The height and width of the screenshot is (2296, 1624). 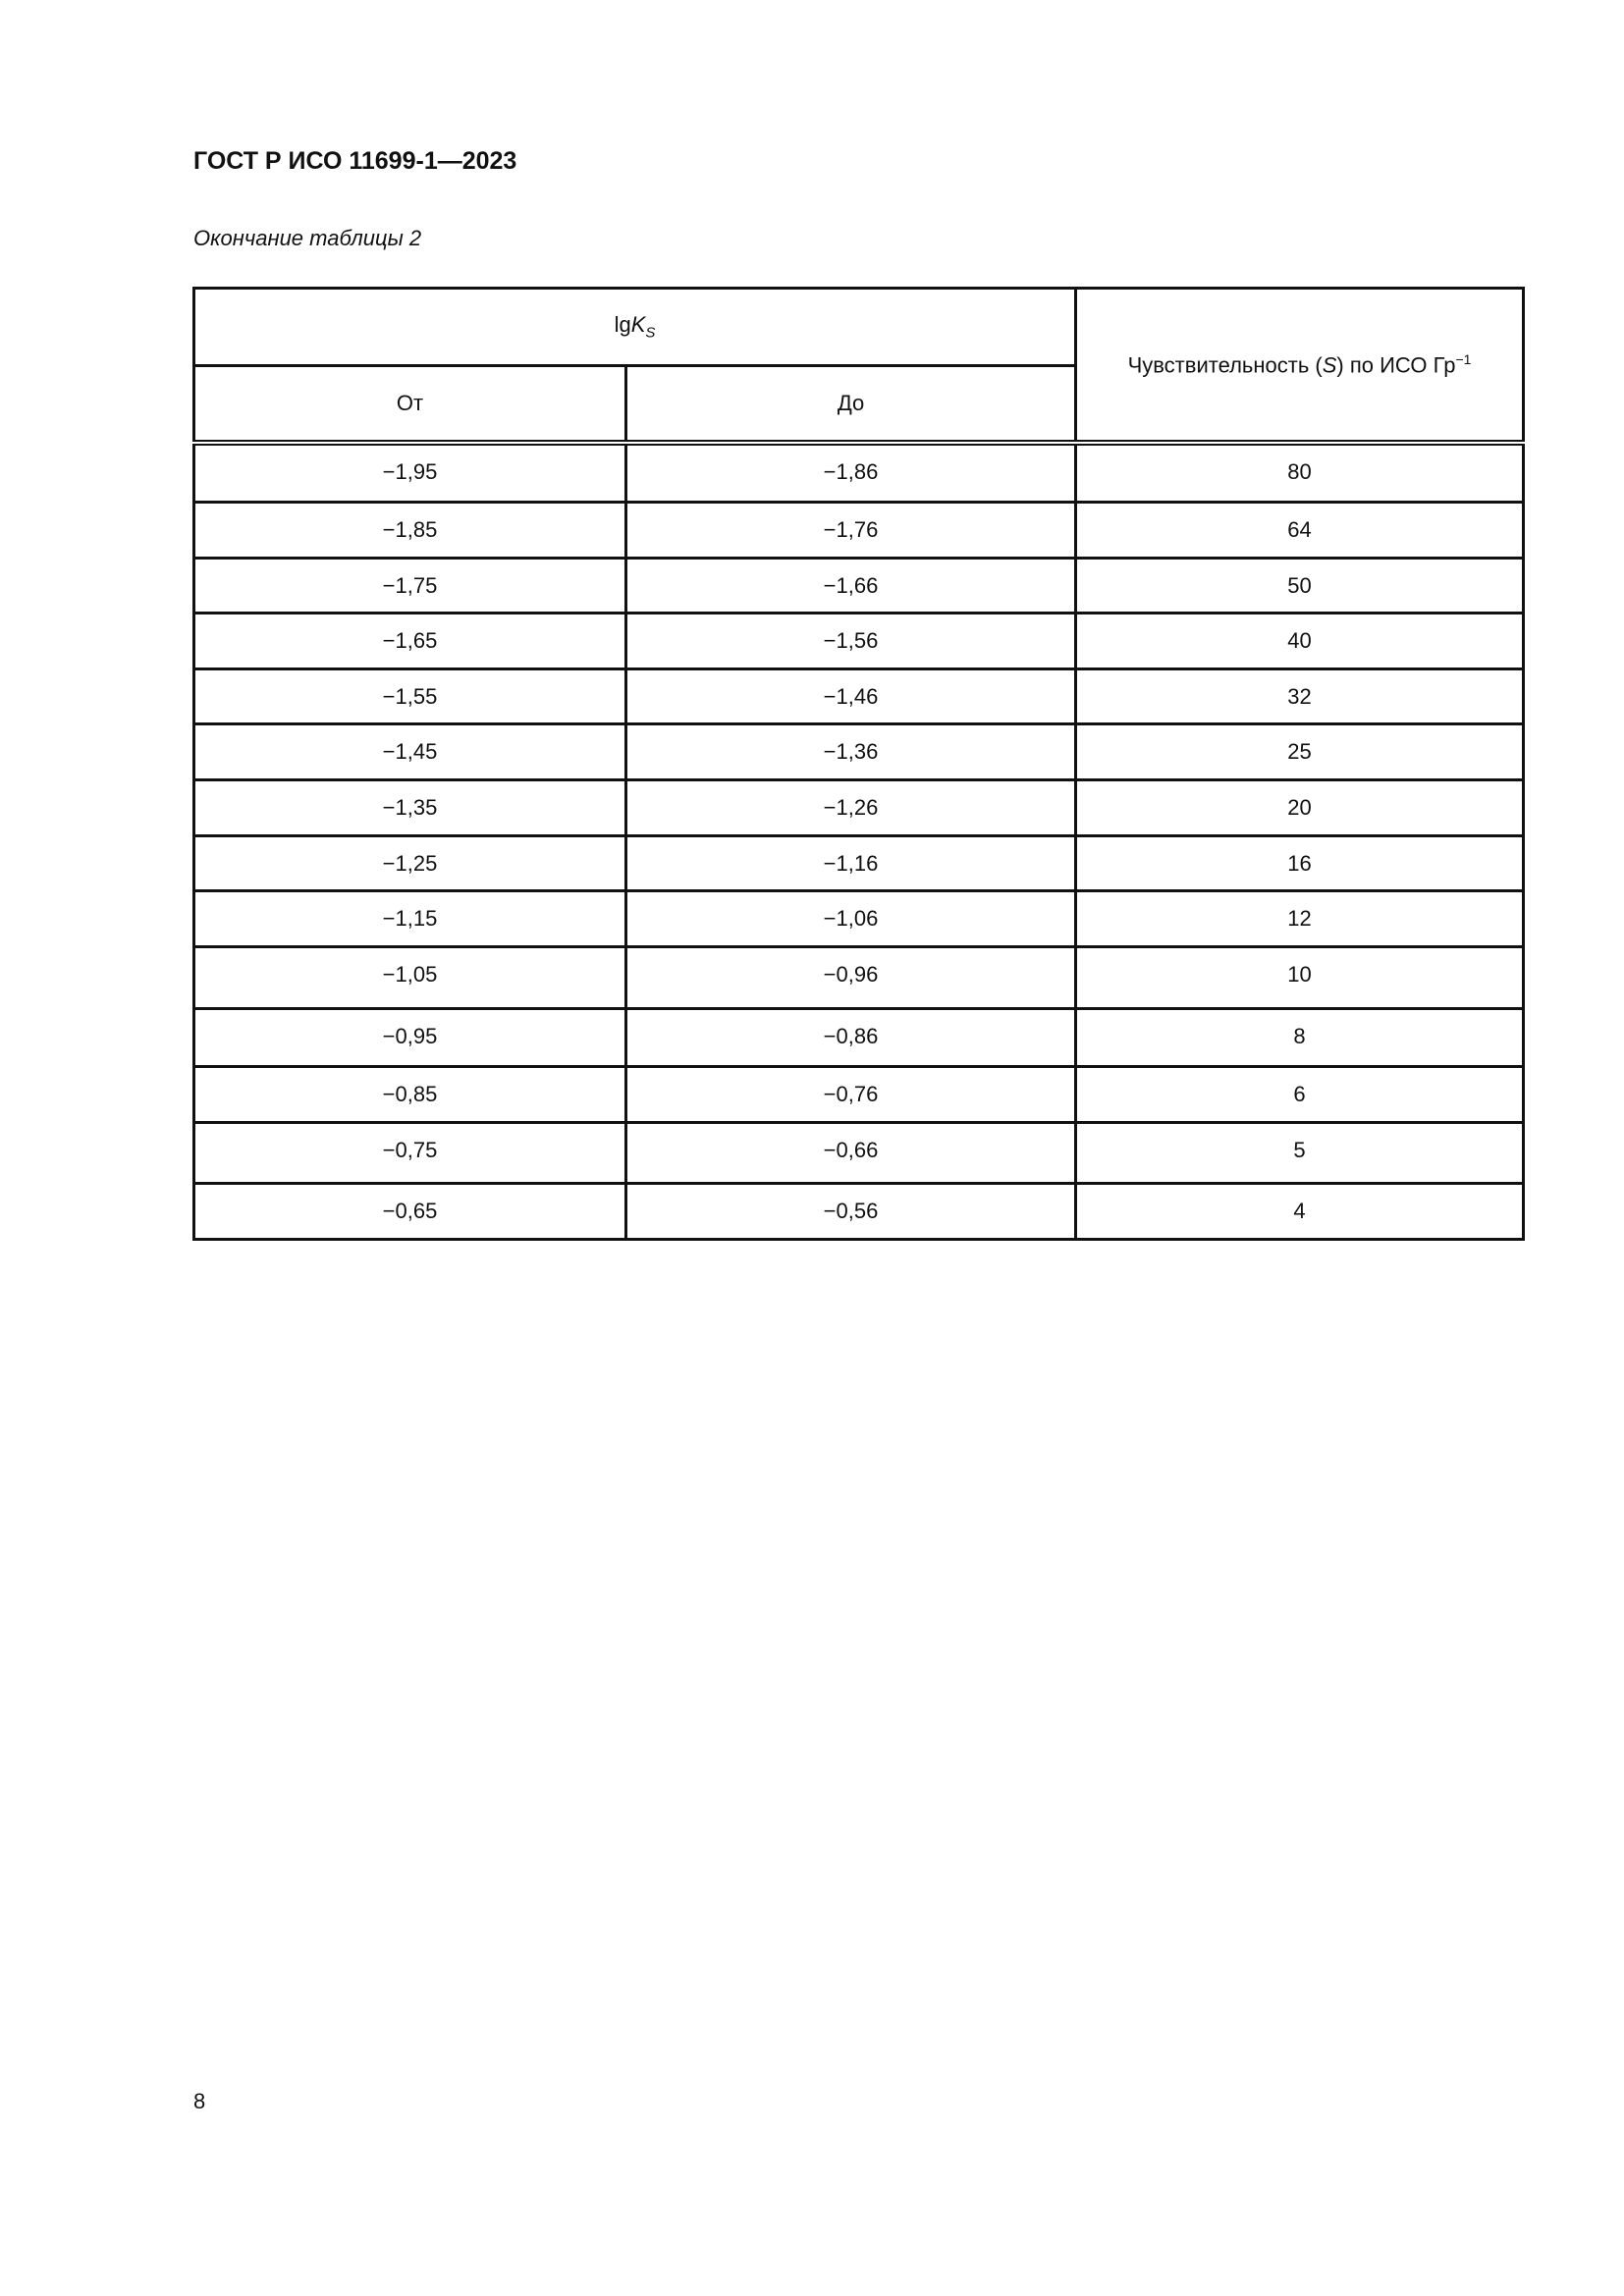 What do you see at coordinates (1300, 977) in the screenshot?
I see `cell-sensitivity: 10` at bounding box center [1300, 977].